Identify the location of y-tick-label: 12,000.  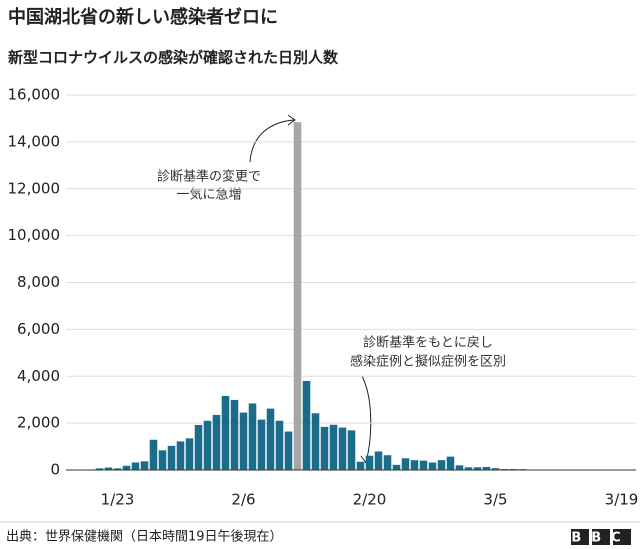
(34, 188).